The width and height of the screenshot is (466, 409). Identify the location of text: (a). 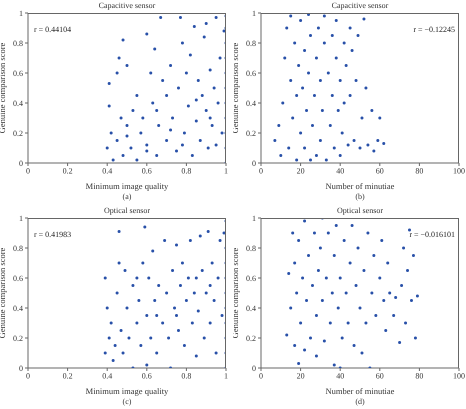
(127, 196).